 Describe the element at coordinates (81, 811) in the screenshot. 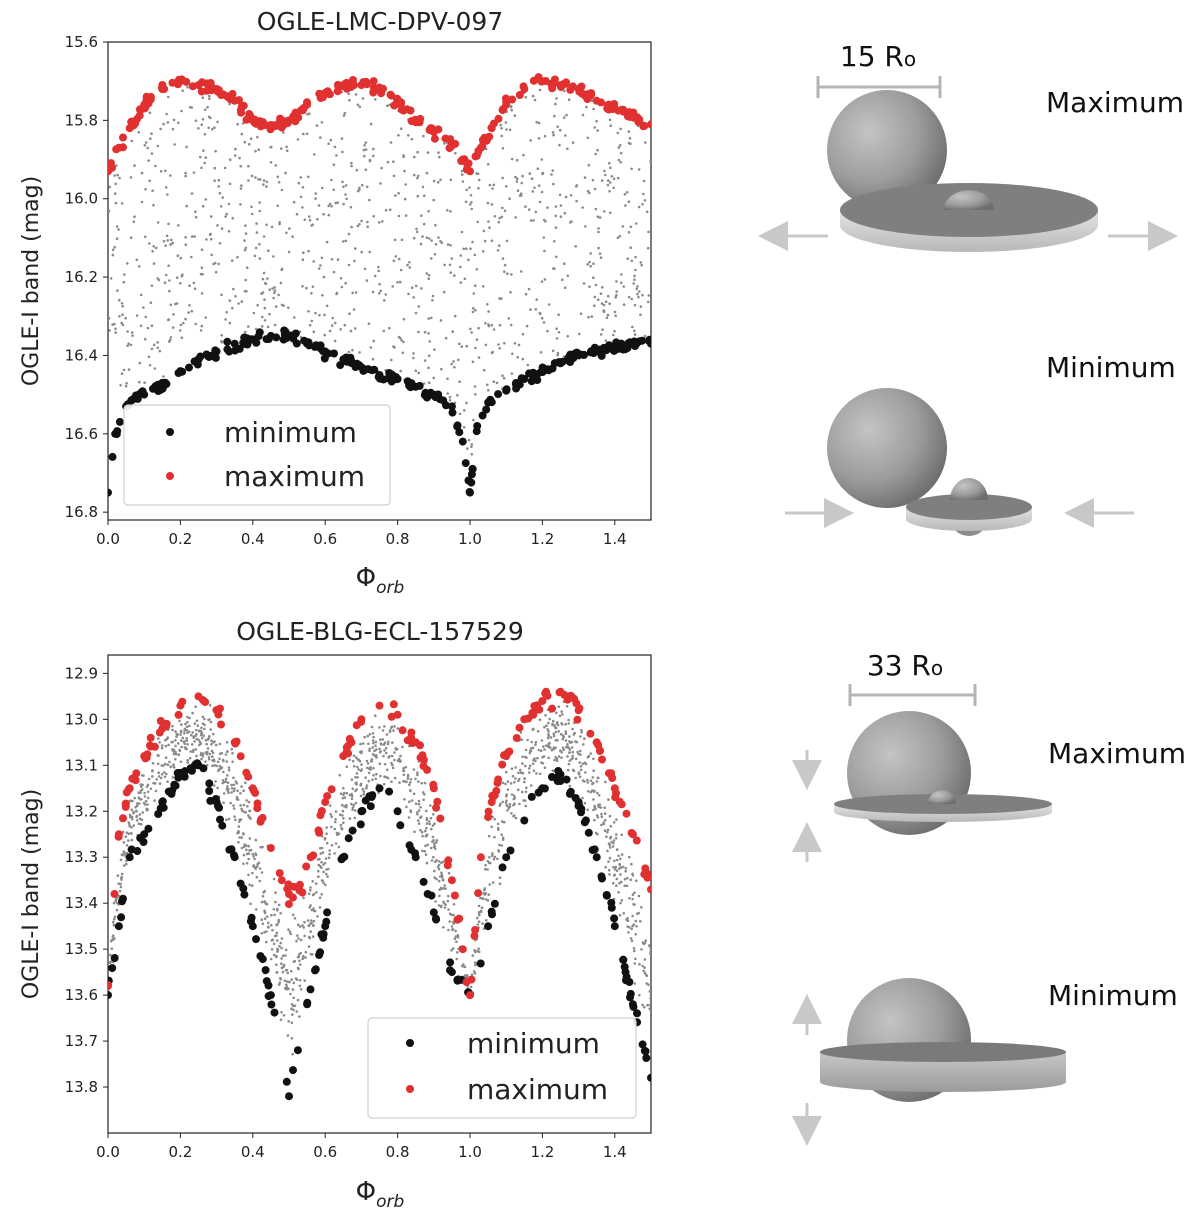

I see `y-tick-label: 13.2` at that location.